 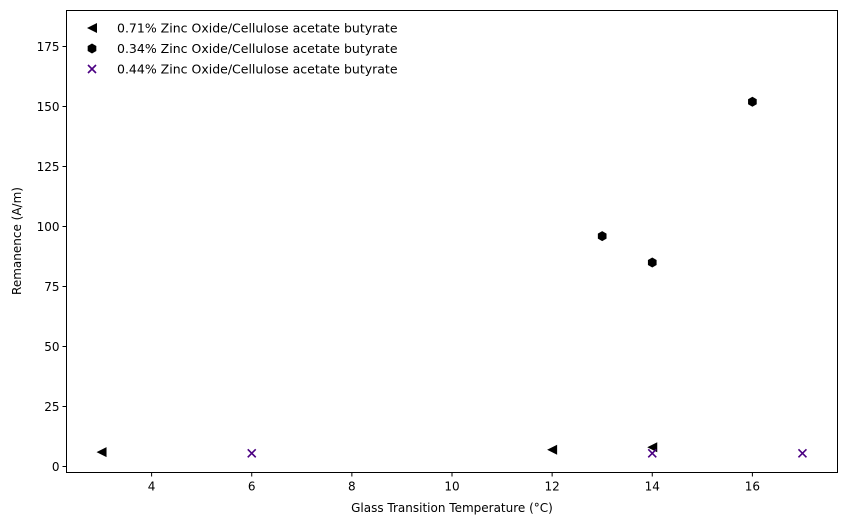 I want to click on y-tick-label: 150, so click(x=48, y=107).